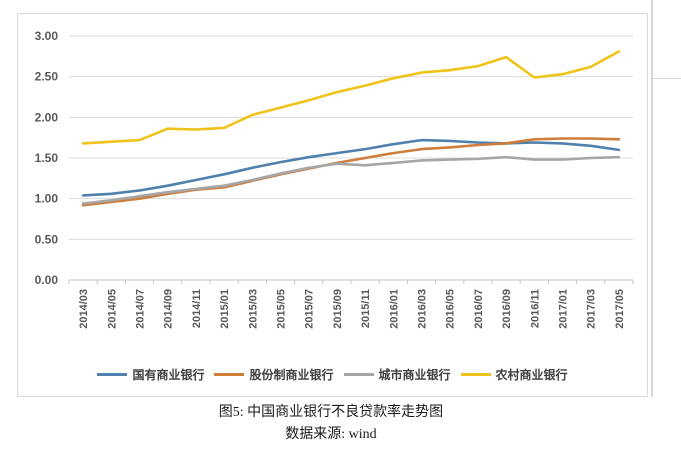  What do you see at coordinates (592, 309) in the screenshot?
I see `x-axis-tick-label: 2017/03` at bounding box center [592, 309].